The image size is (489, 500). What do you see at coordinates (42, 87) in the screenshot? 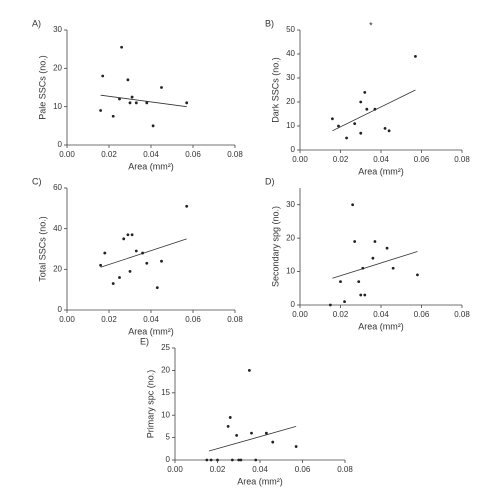
I see `y-axis-label: Pale SSCs (no.)` at bounding box center [42, 87].